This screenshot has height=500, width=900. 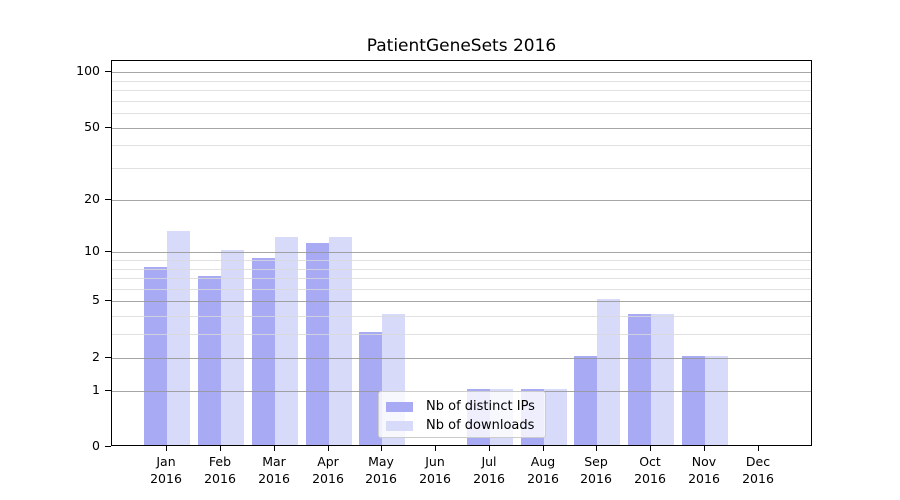 What do you see at coordinates (220, 448) in the screenshot?
I see `x-tick-feb` at bounding box center [220, 448].